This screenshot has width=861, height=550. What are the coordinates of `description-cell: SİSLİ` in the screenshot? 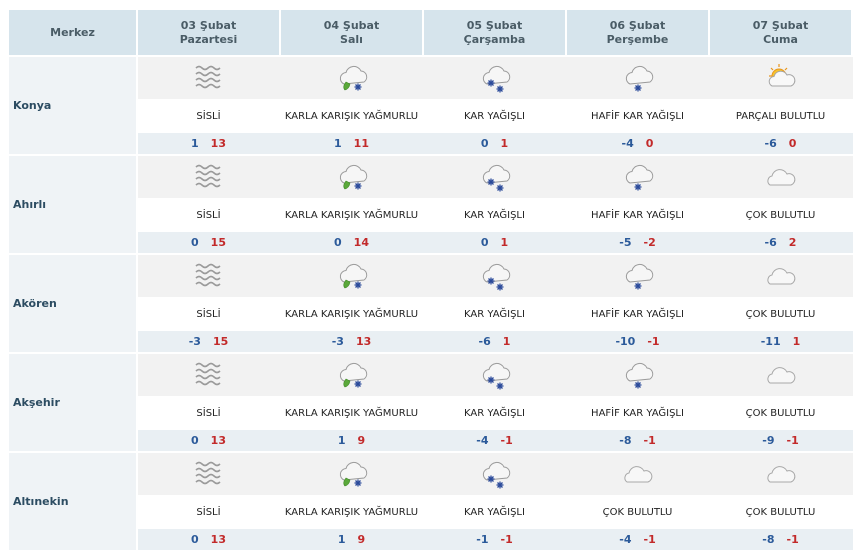 It's located at (208, 314).